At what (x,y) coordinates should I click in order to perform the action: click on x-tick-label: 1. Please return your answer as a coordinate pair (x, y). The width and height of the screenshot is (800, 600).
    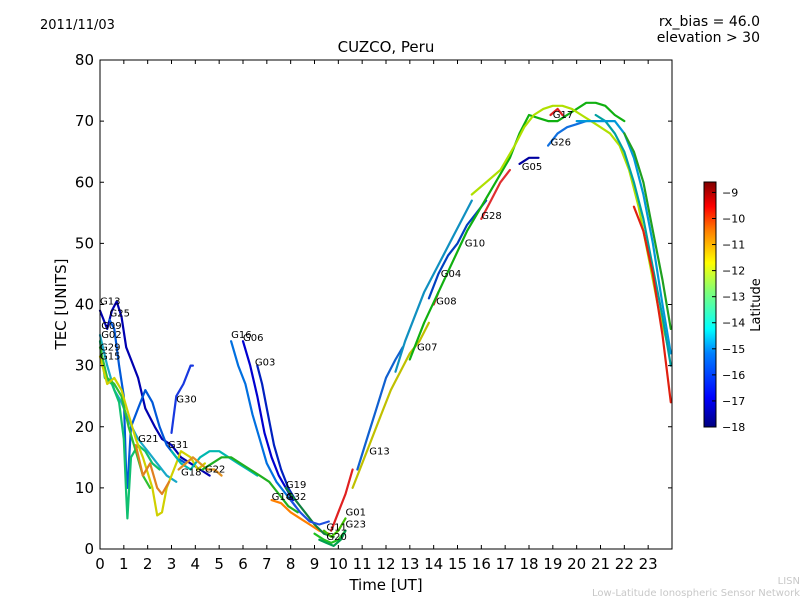
    Looking at the image, I should click on (124, 564).